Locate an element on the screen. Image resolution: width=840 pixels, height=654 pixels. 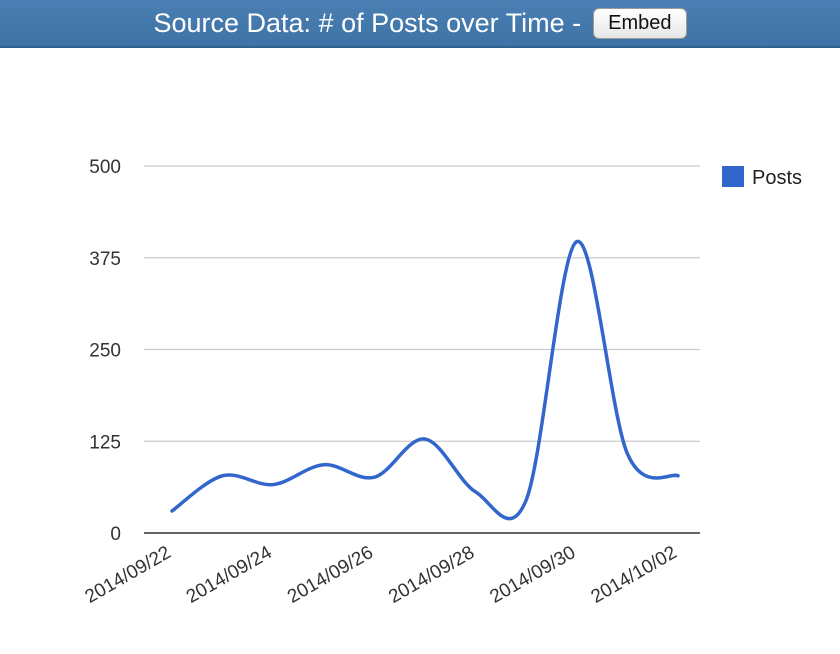
y-tick-label: 500 is located at coordinates (105, 167).